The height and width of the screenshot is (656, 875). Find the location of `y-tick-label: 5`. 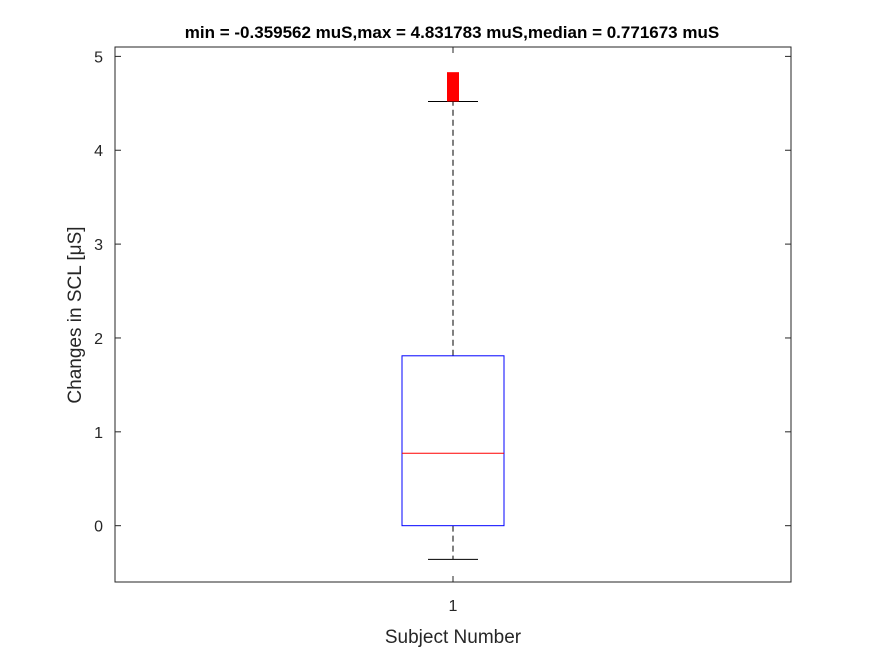

y-tick-label: 5 is located at coordinates (98, 57).